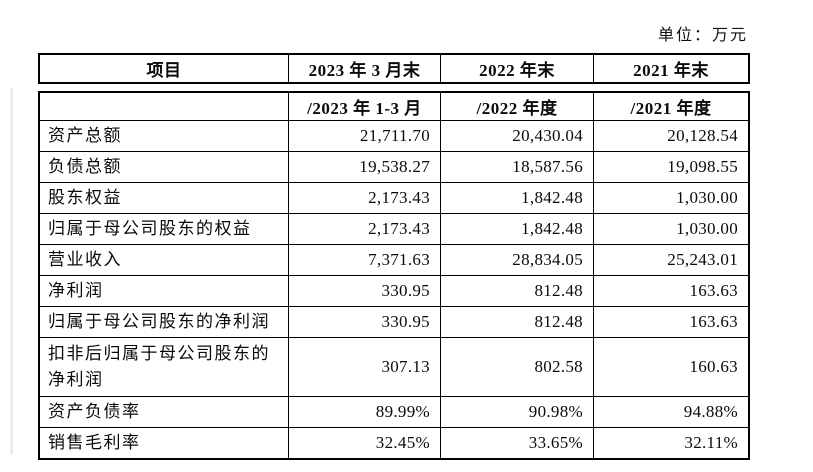  What do you see at coordinates (670, 106) in the screenshot?
I see `subheader-cell-2021-period: /2021 年度` at bounding box center [670, 106].